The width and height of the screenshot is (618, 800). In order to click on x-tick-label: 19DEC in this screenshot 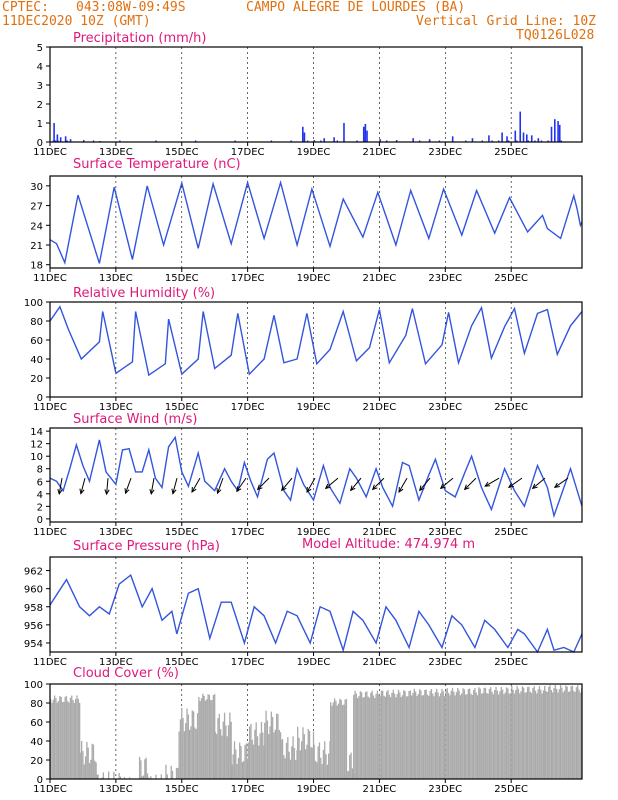, I will do `click(314, 278)`.